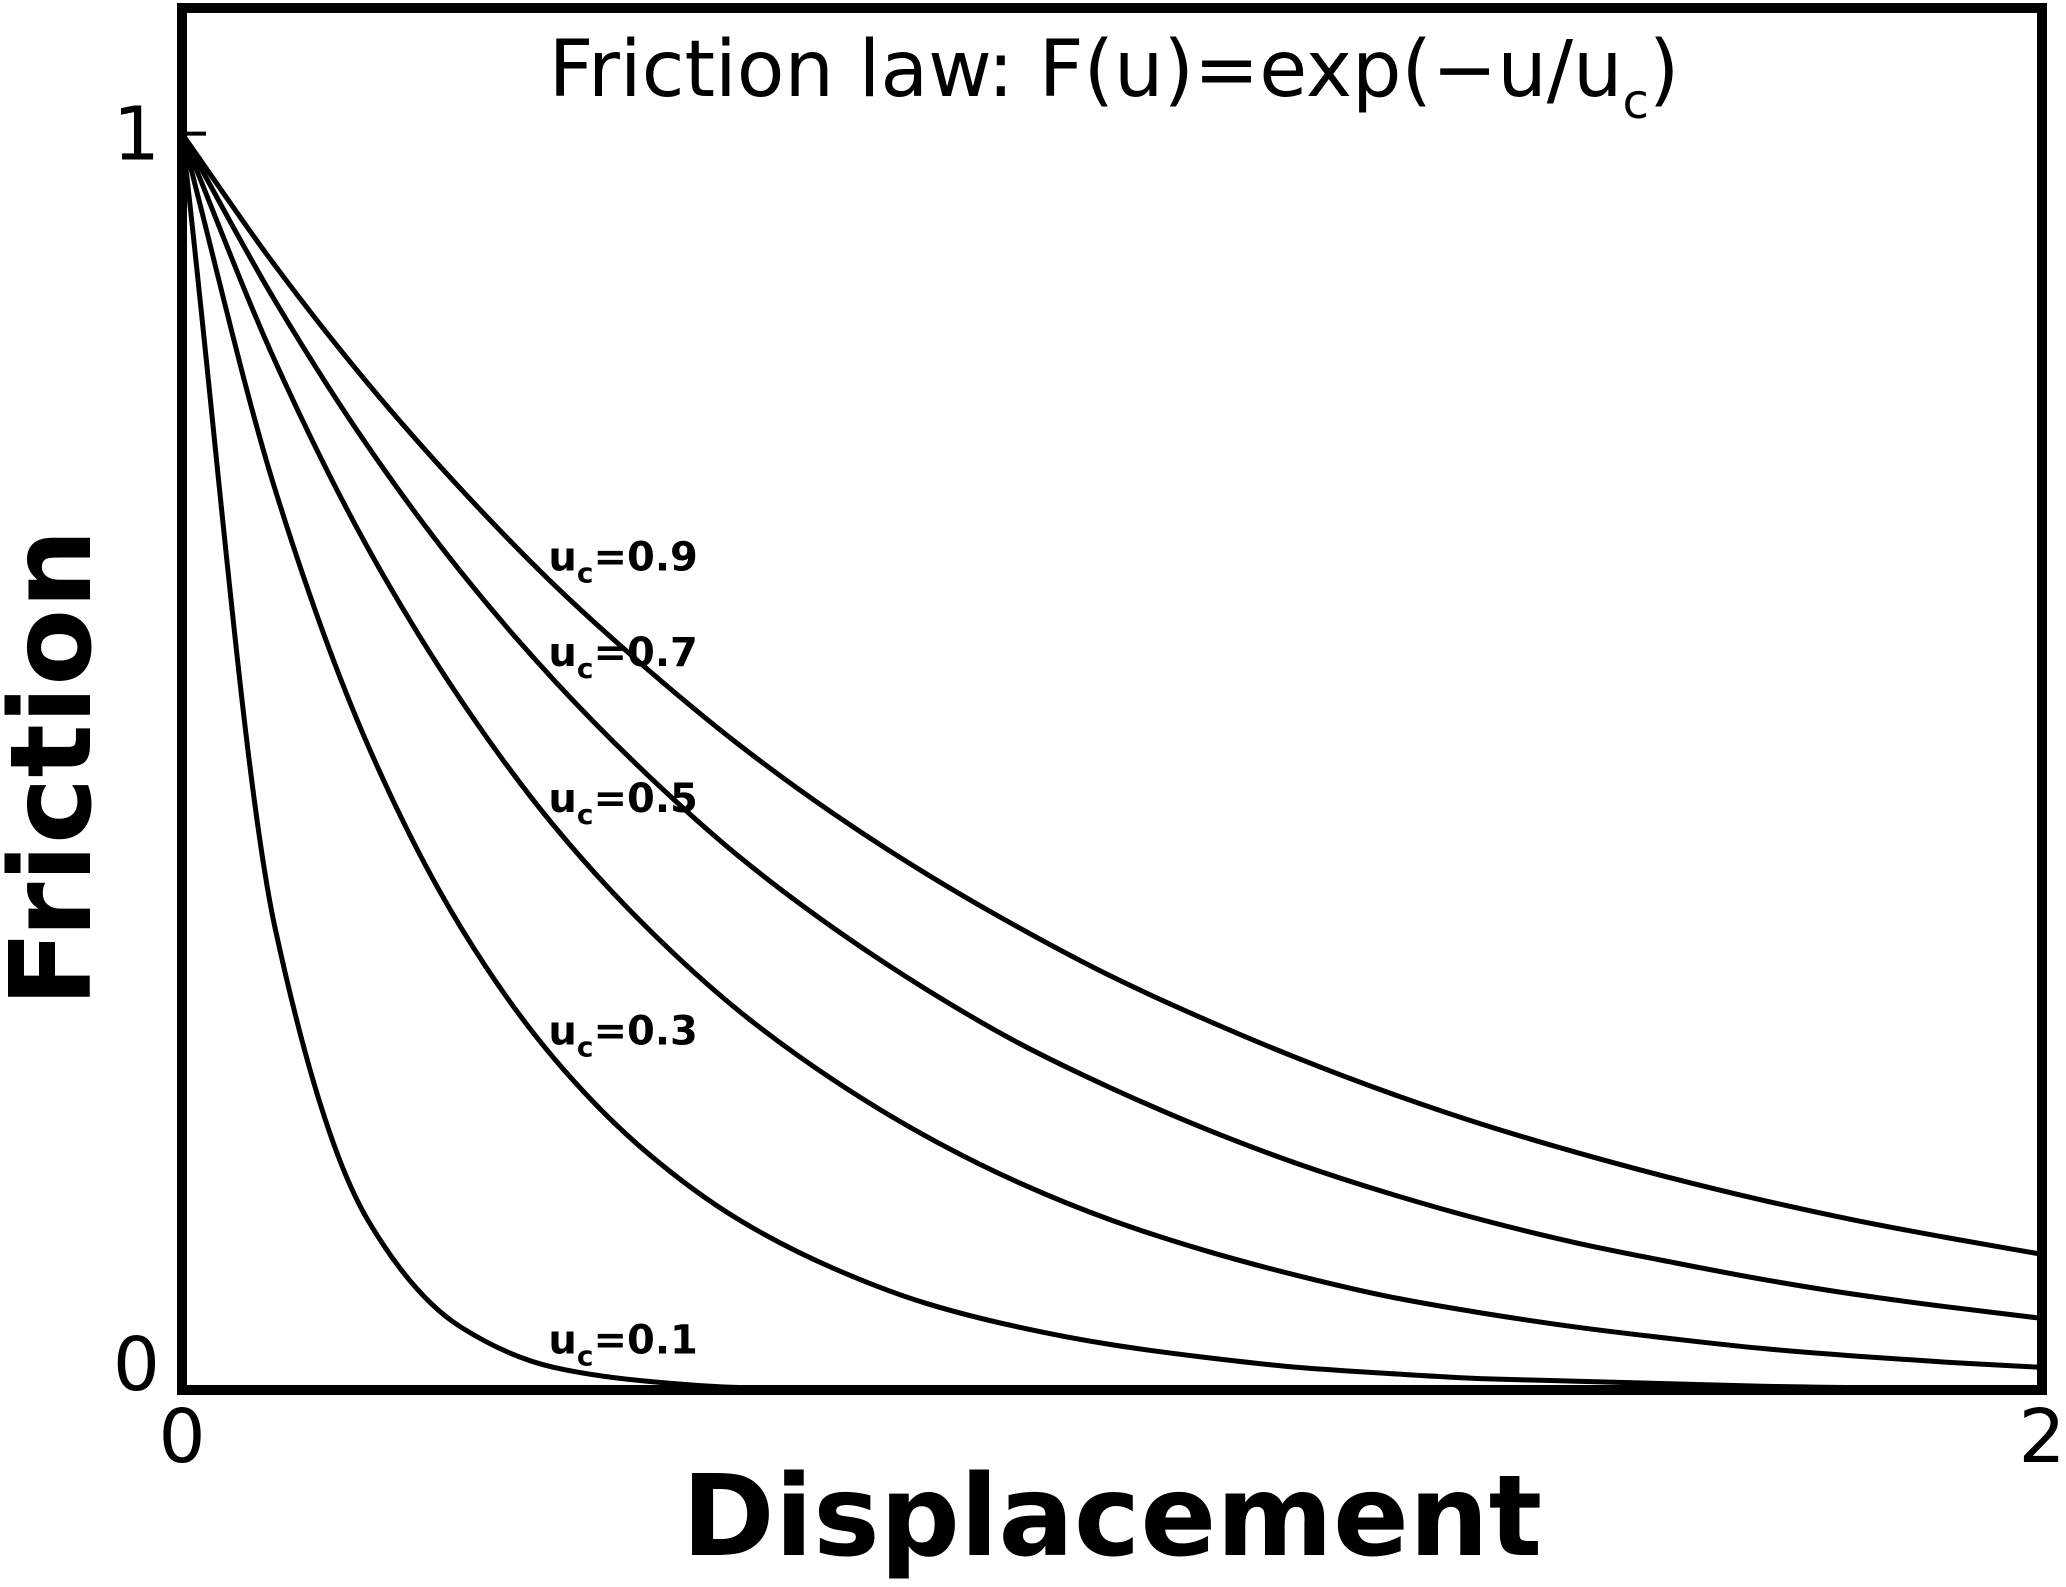  Describe the element at coordinates (646, 799) in the screenshot. I see `curve-label-text: =0.5` at that location.